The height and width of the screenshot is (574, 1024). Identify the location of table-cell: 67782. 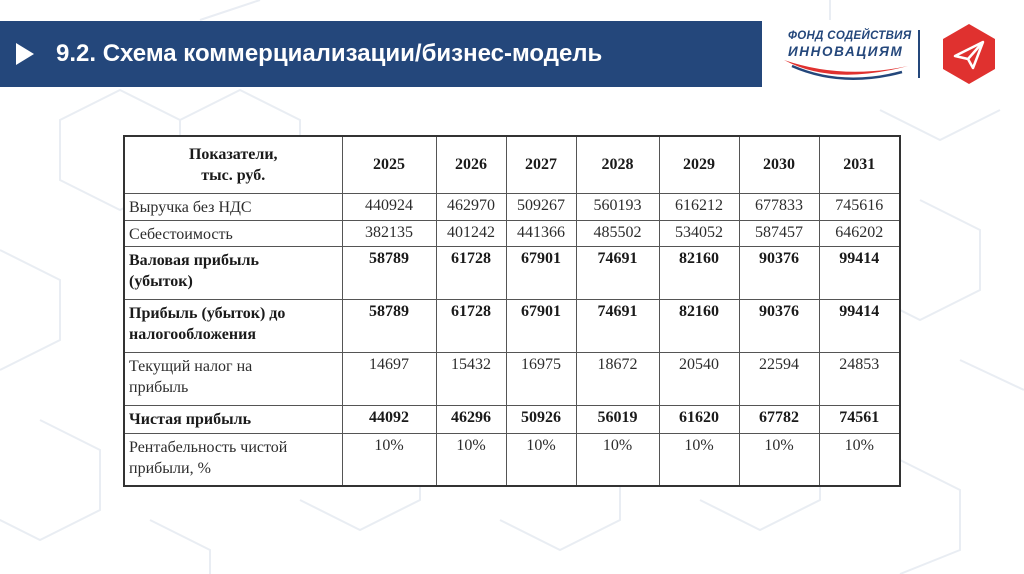
(779, 419).